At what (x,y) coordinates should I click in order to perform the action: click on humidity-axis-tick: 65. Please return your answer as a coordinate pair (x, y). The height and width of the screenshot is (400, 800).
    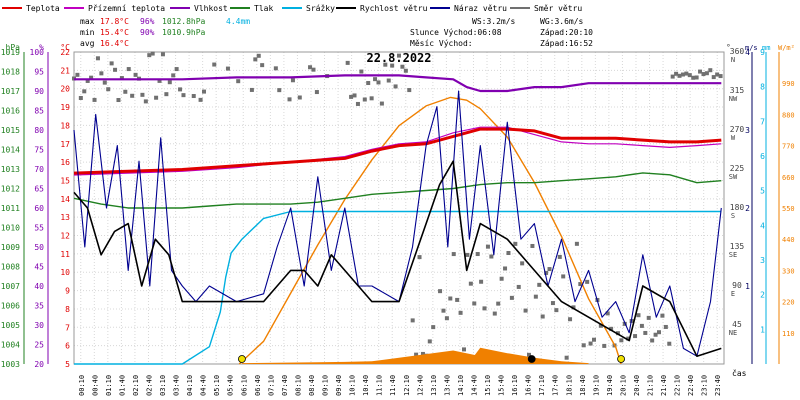
    Looking at the image, I should click on (39, 189).